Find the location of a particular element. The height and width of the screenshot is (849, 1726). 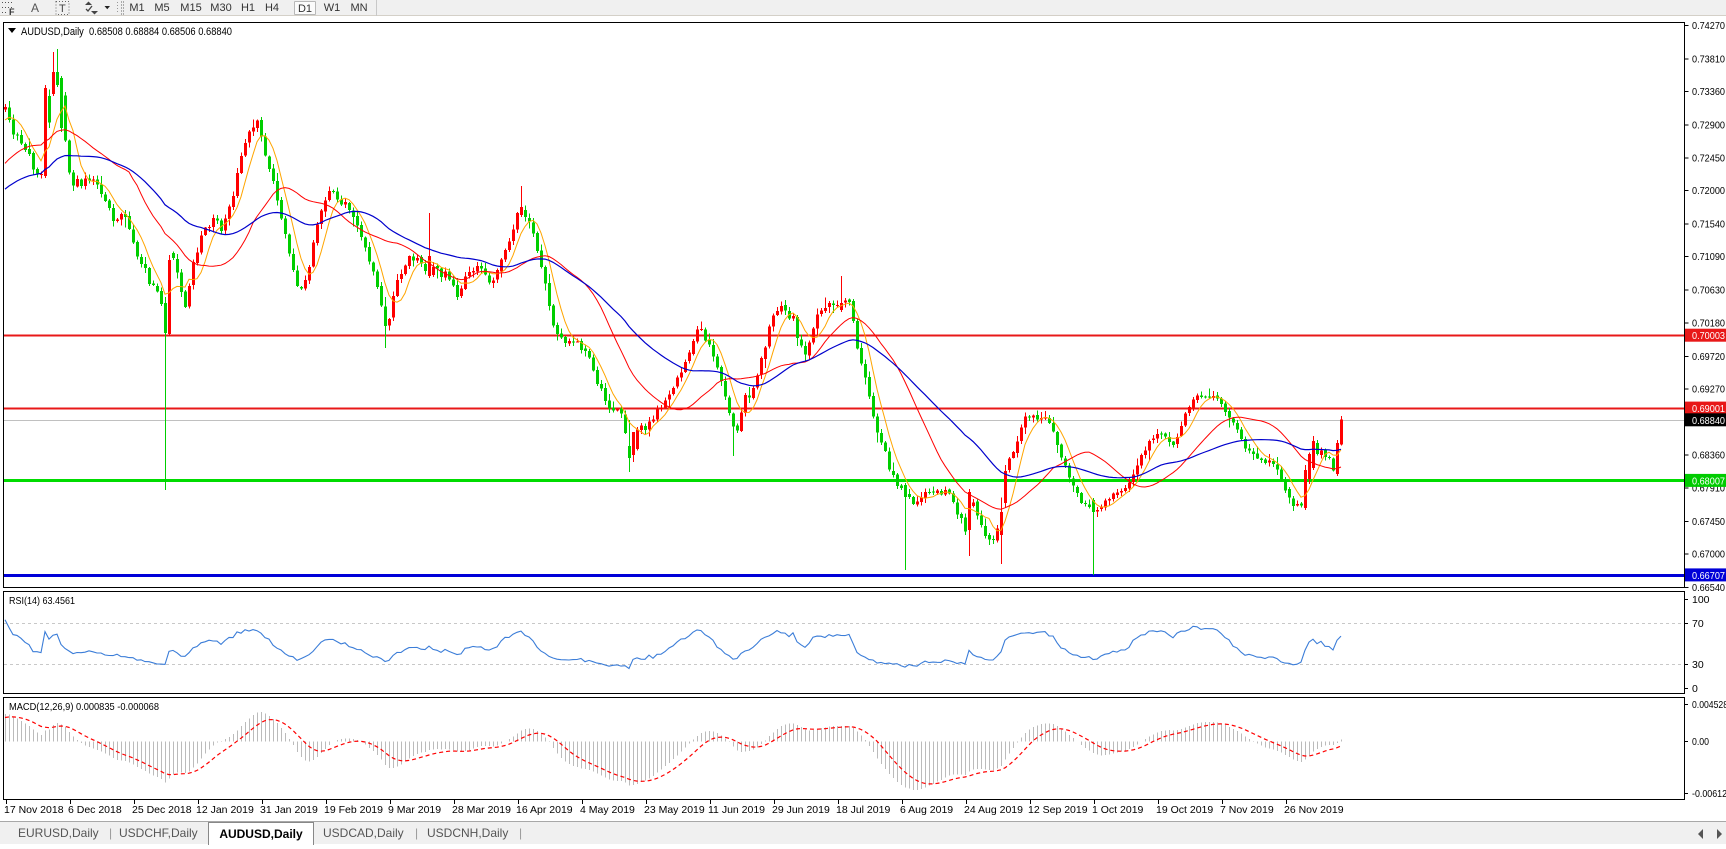

svg-text: 0.66540 is located at coordinates (1708, 588).